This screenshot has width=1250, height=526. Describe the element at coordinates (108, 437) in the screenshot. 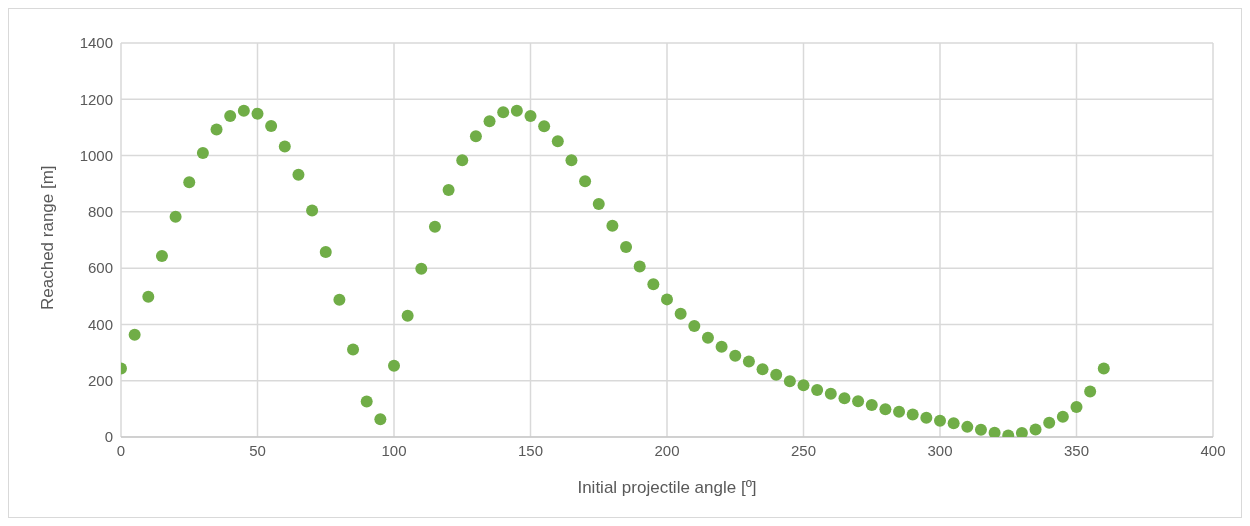

I see `y-tick-label: 0` at that location.